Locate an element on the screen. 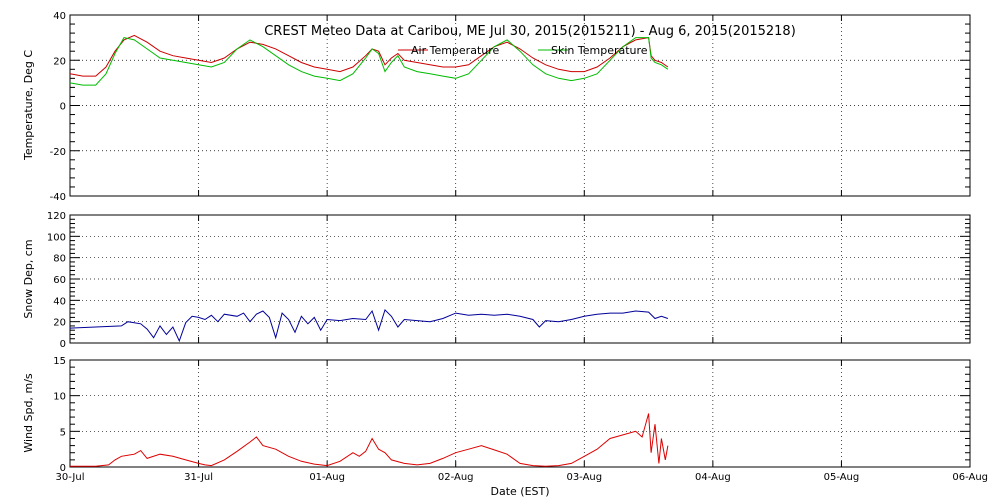  legend-label: Skin Temperature is located at coordinates (599, 50).